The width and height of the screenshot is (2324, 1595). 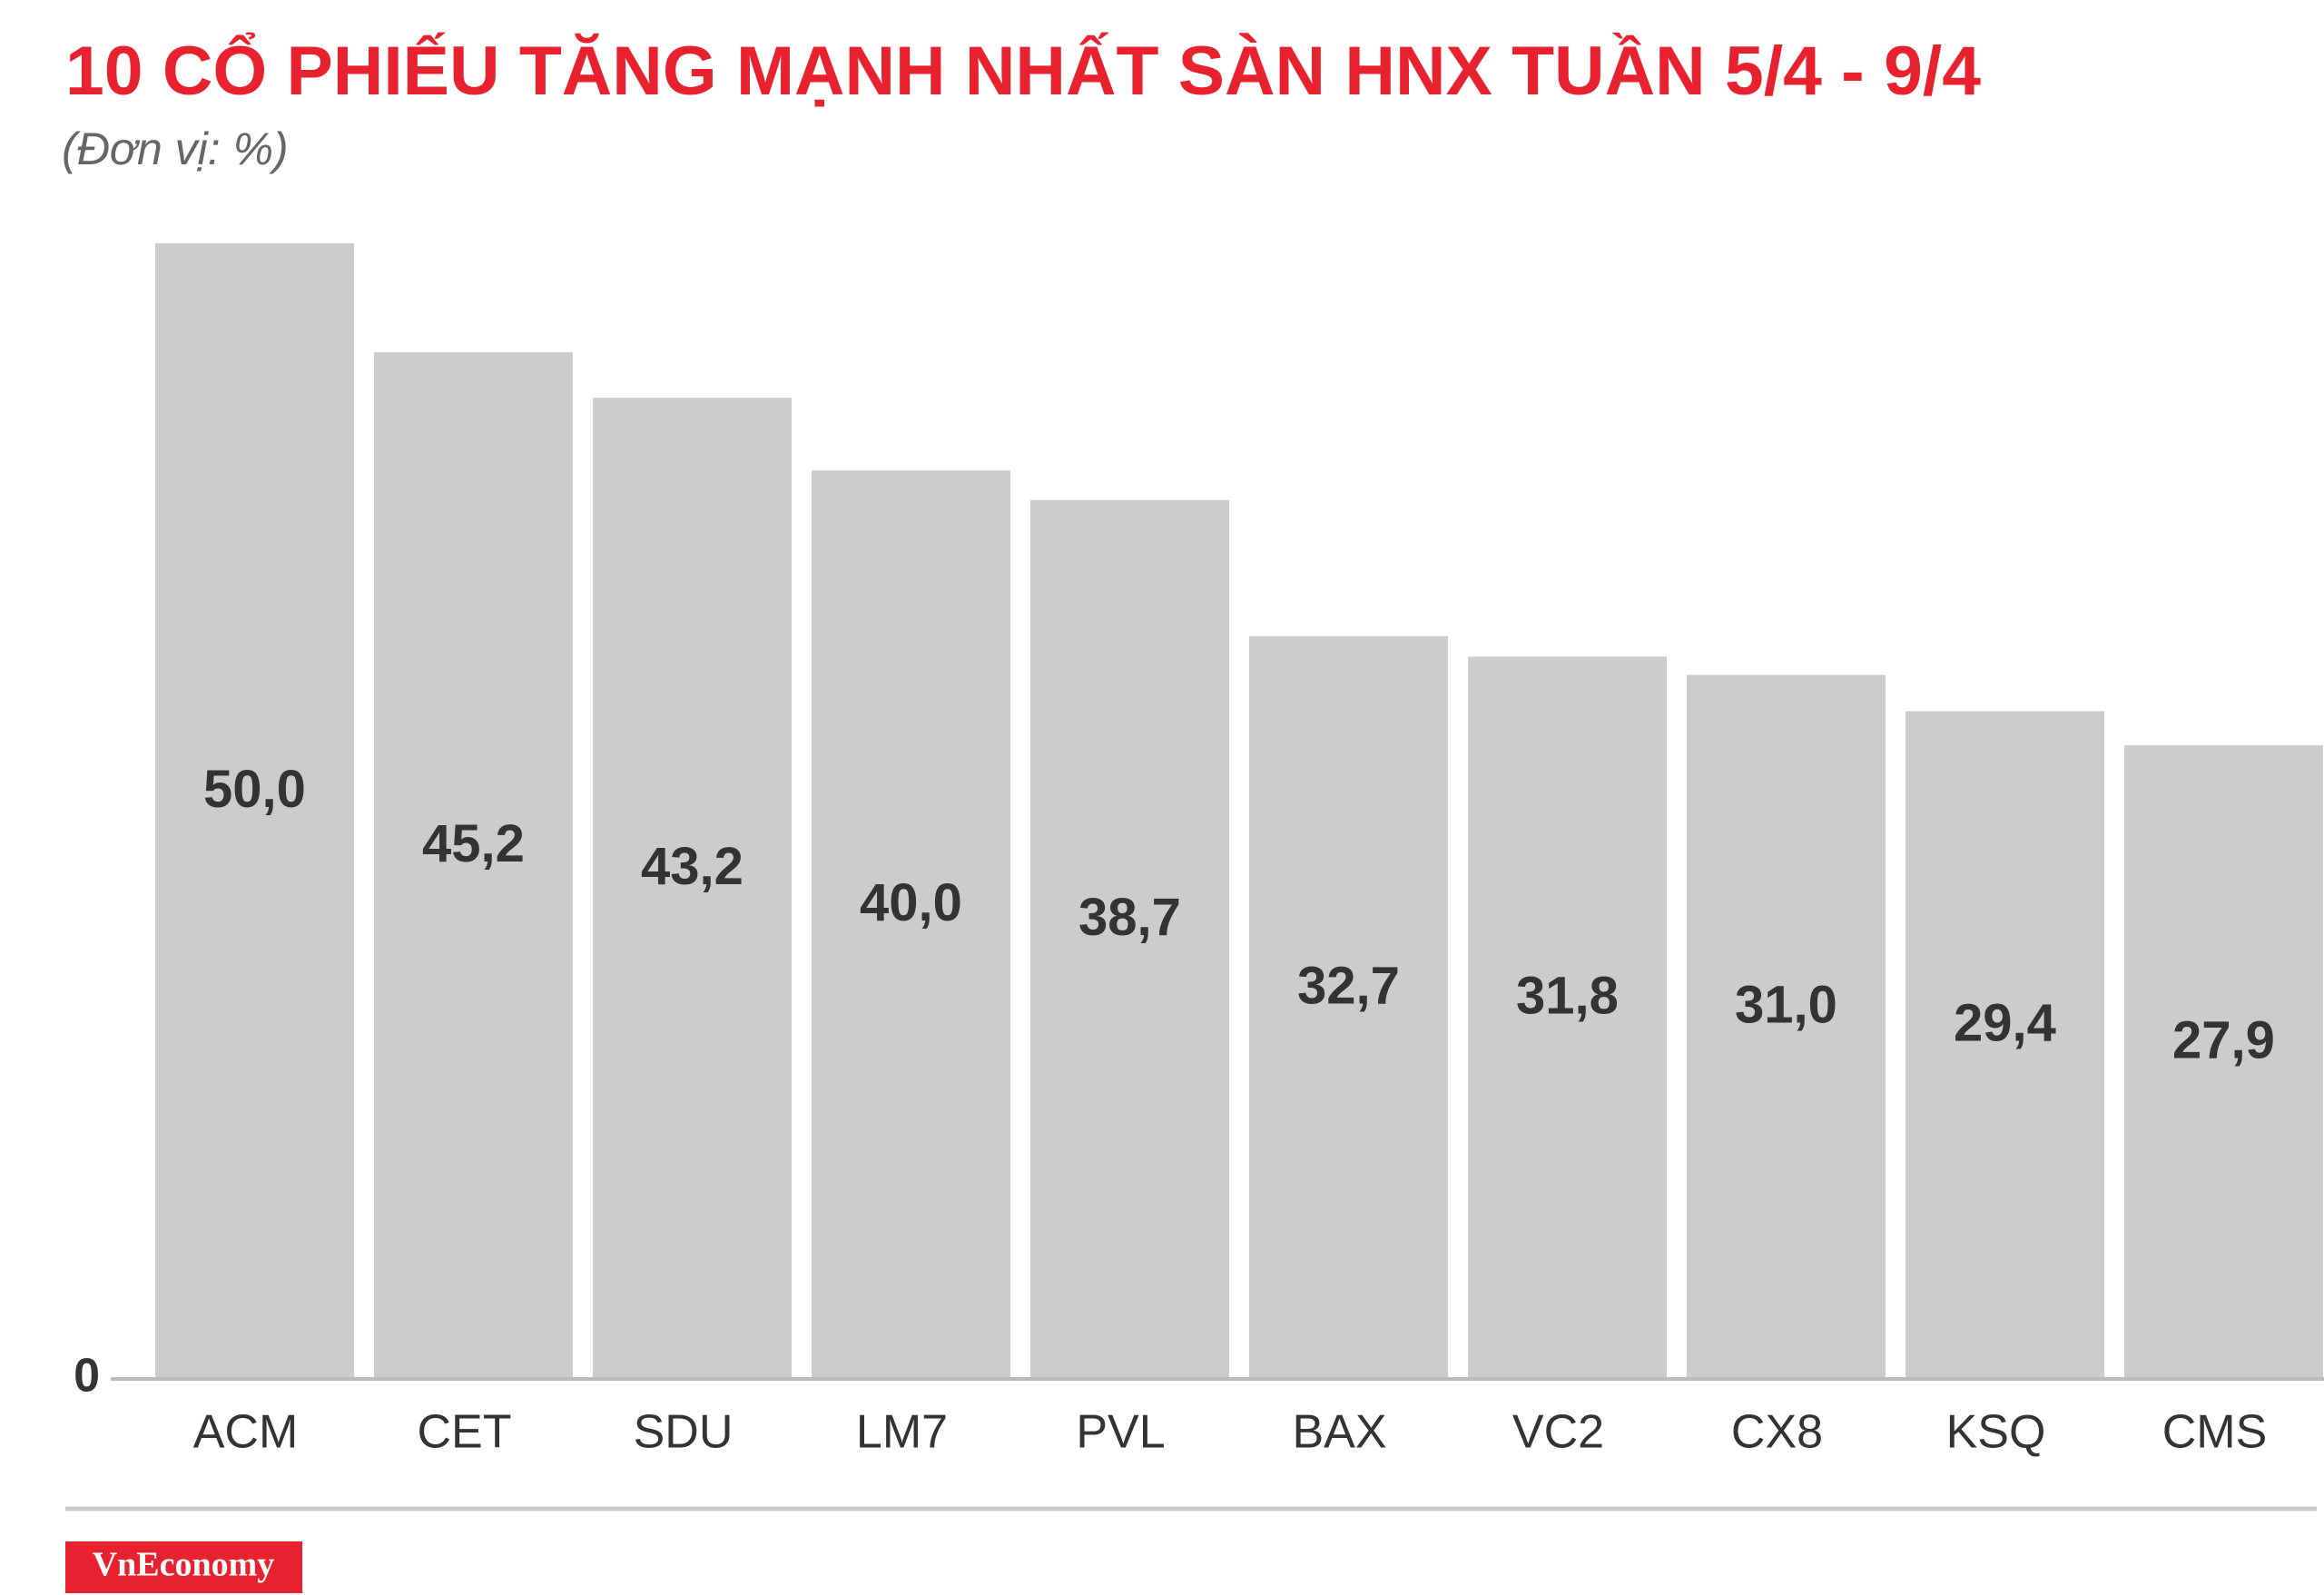 What do you see at coordinates (87, 1376) in the screenshot?
I see `y-tick-label: 0` at bounding box center [87, 1376].